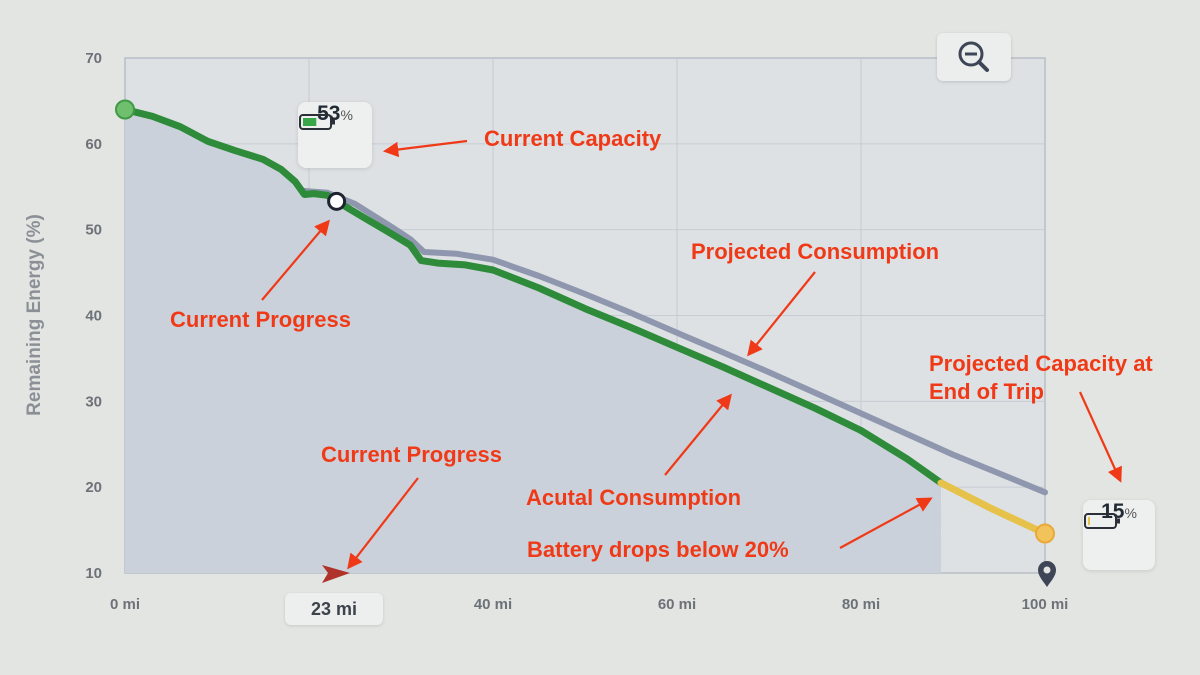 The image size is (1200, 675). What do you see at coordinates (93, 58) in the screenshot?
I see `y-tick-label: 70` at bounding box center [93, 58].